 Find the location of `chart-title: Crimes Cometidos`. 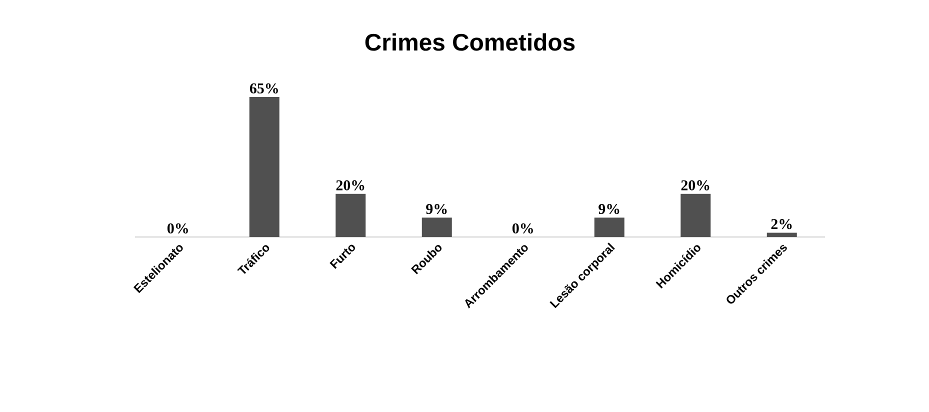

chart-title: Crimes Cometidos is located at coordinates (470, 42).